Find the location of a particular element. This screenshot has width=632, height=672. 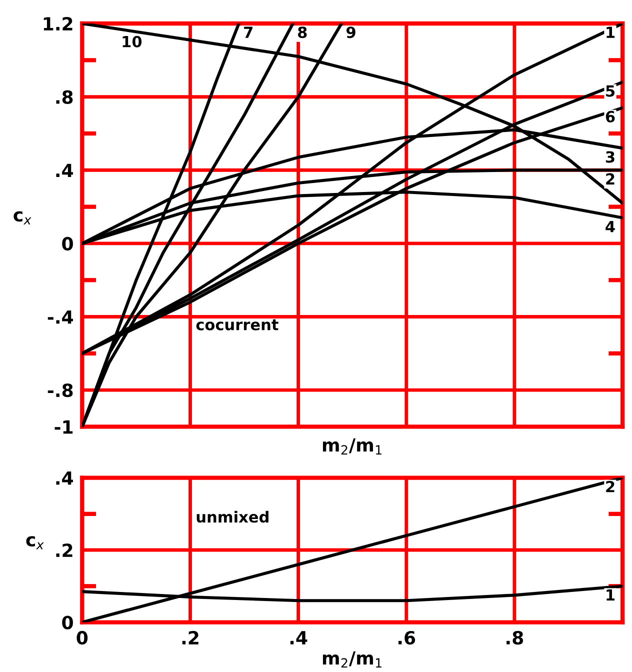

y-tick-label: -.8 is located at coordinates (60, 391).